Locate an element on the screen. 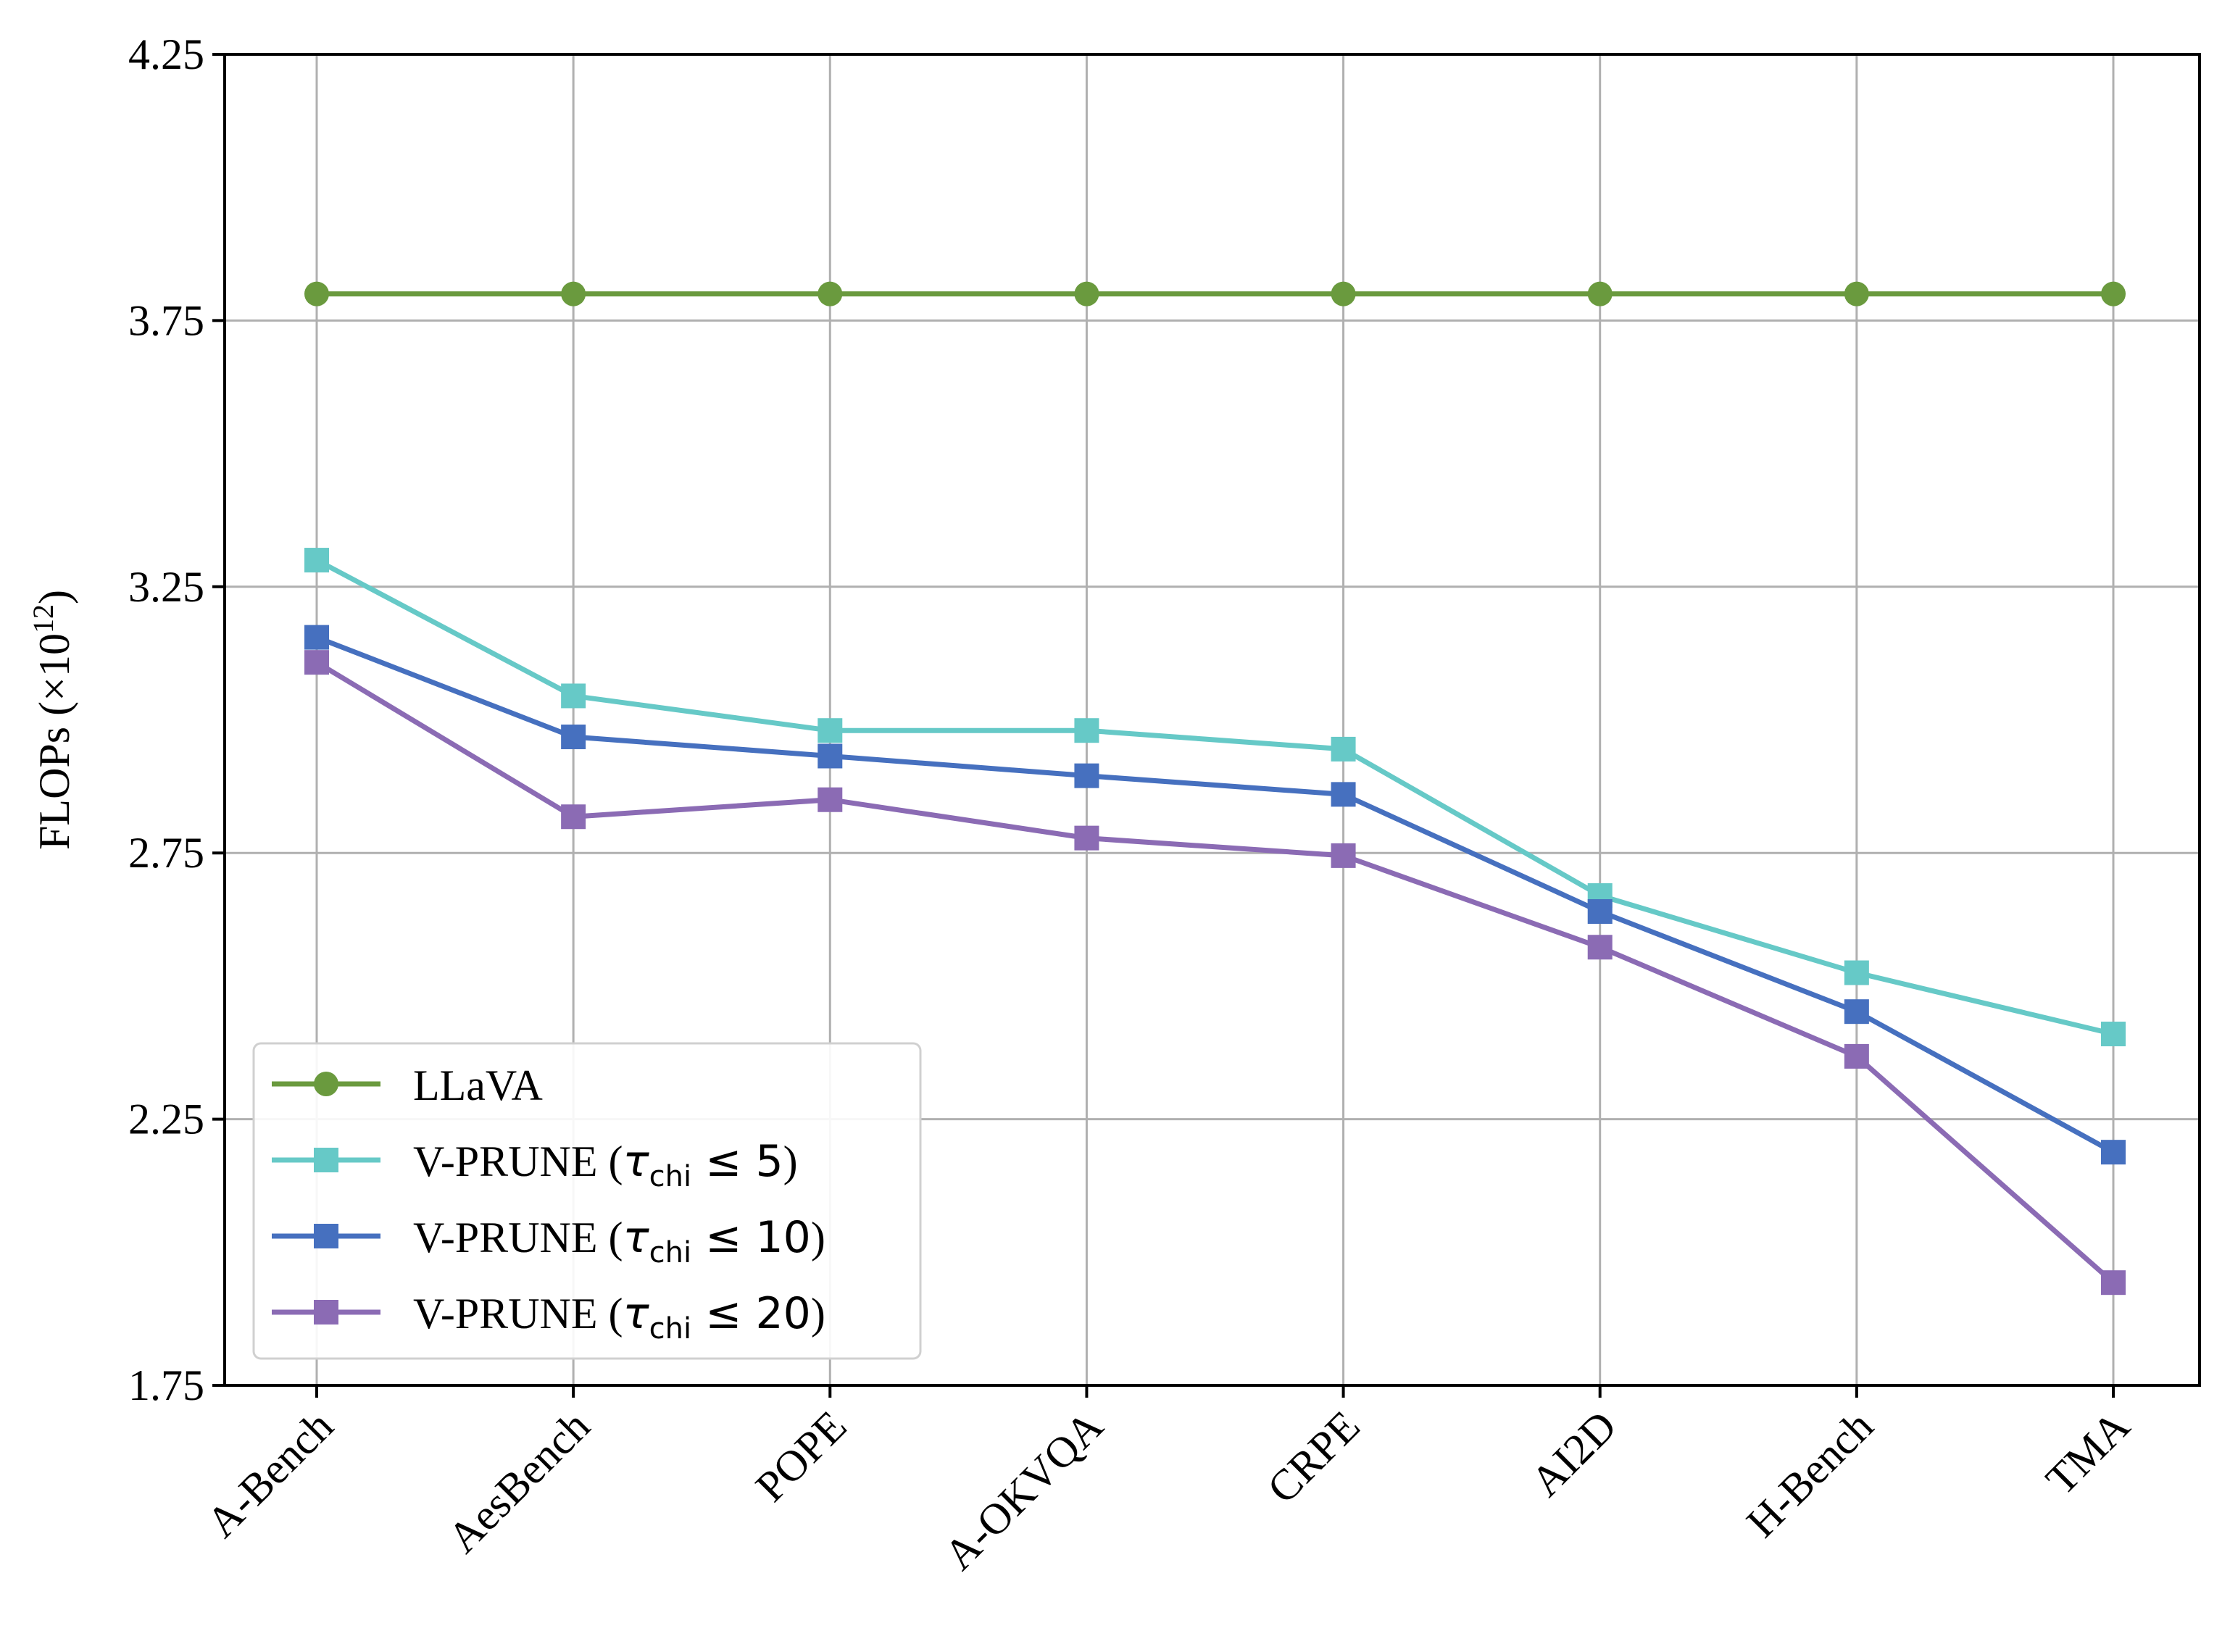 The image size is (2230, 1652). y-axis-label: FLOPs (×1012) is located at coordinates (52, 720).